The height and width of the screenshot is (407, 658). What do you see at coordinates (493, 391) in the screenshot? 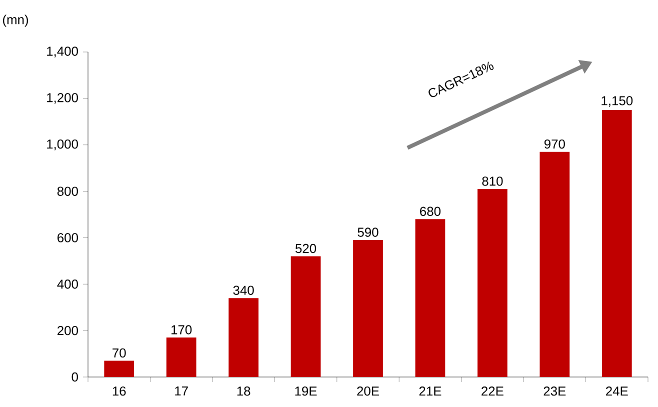
I see `x-tick-label: 22E` at bounding box center [493, 391].